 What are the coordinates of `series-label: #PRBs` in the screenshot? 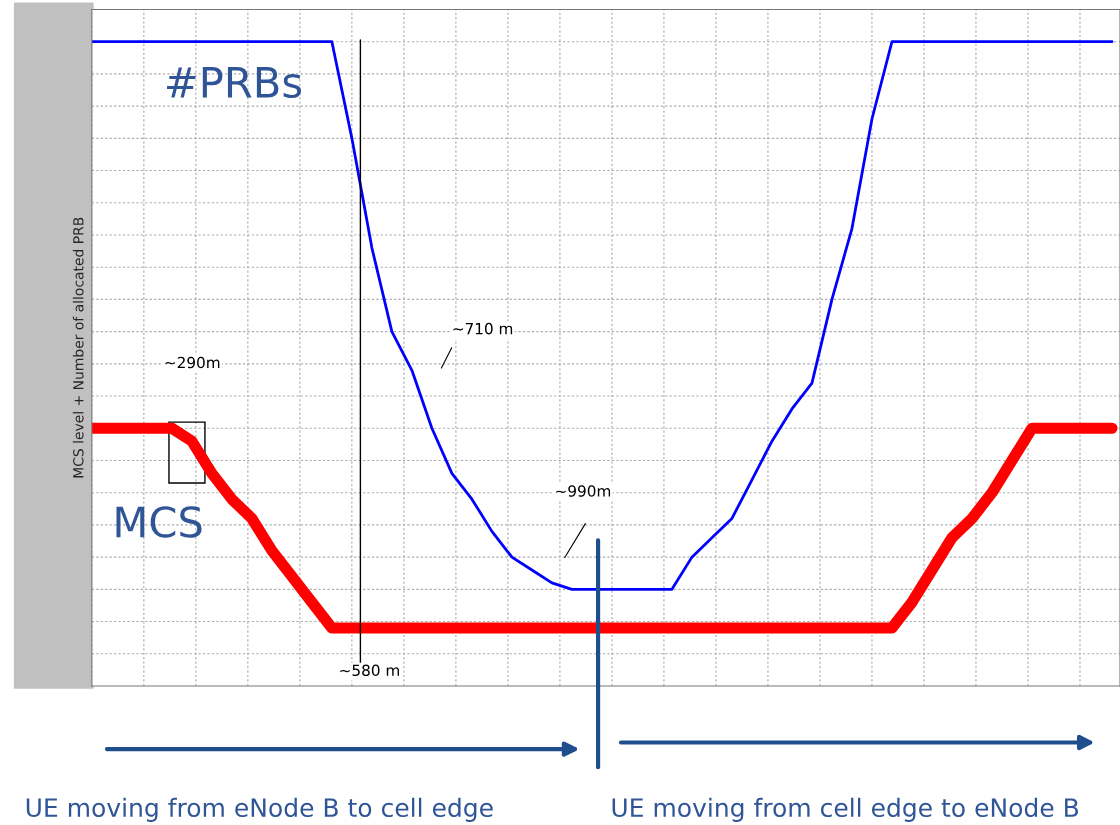 It's located at (234, 83).